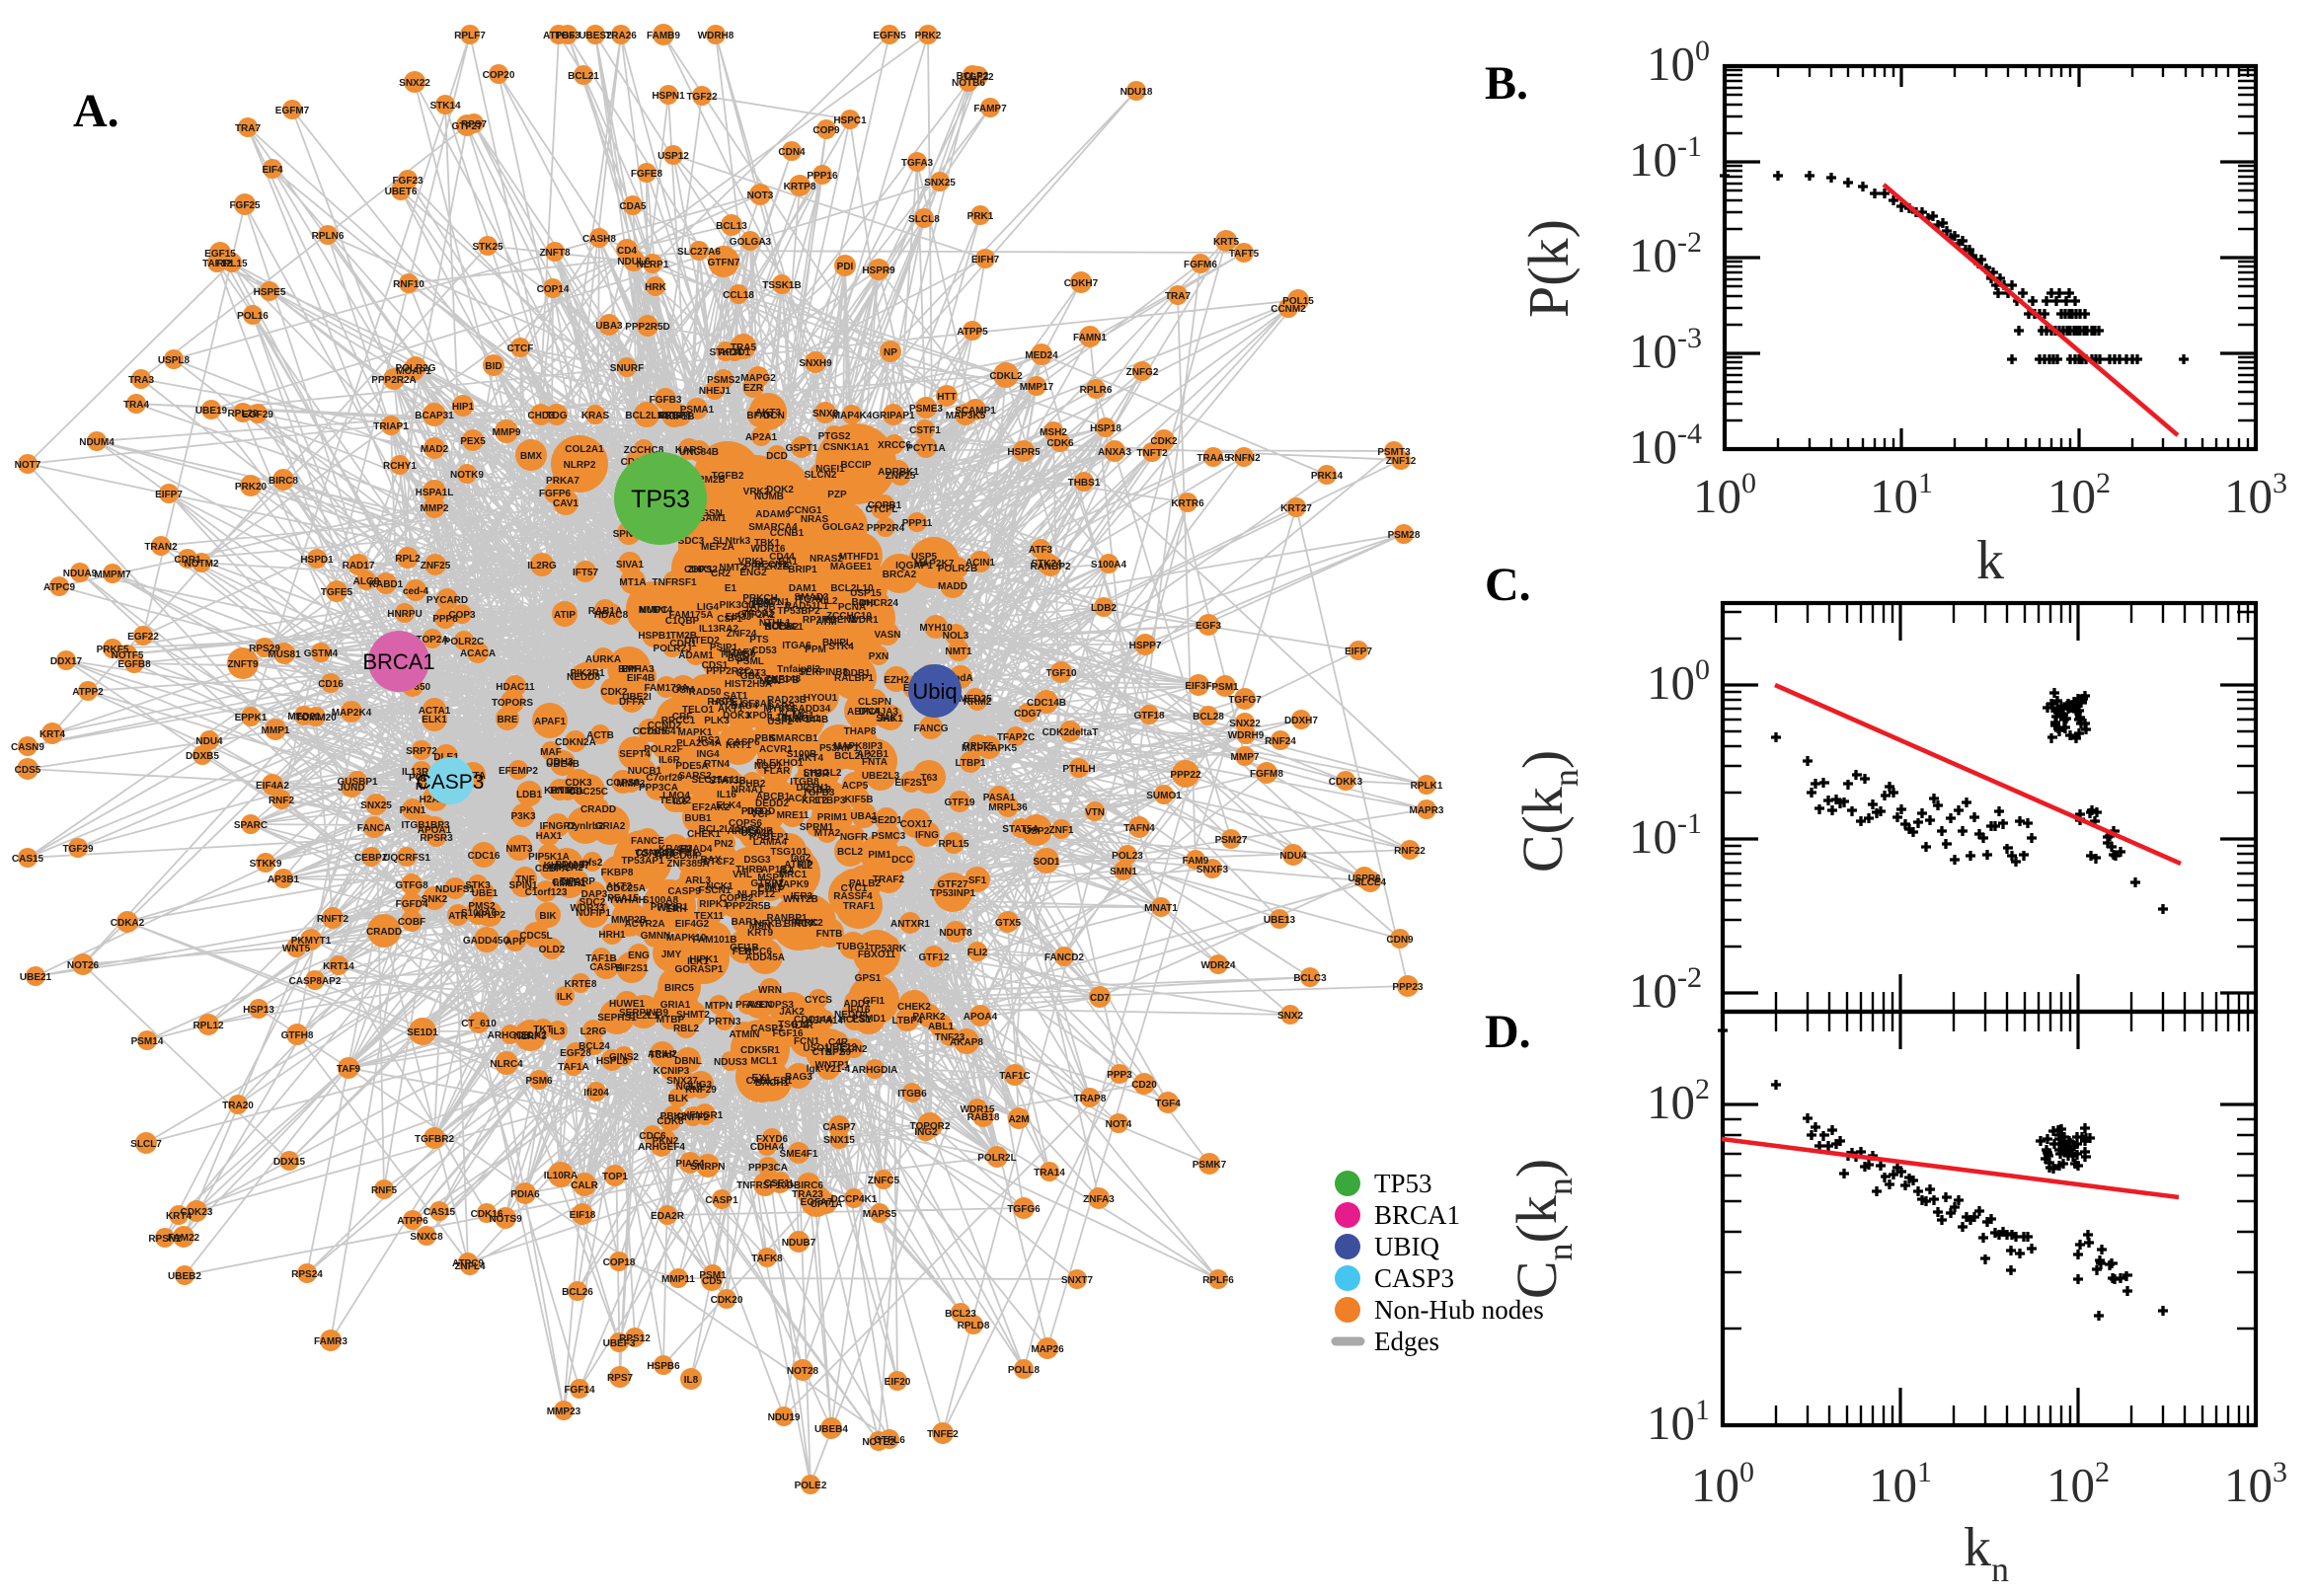 The height and width of the screenshot is (1596, 2316). What do you see at coordinates (1109, 565) in the screenshot?
I see `svg-text: S100A4` at bounding box center [1109, 565].